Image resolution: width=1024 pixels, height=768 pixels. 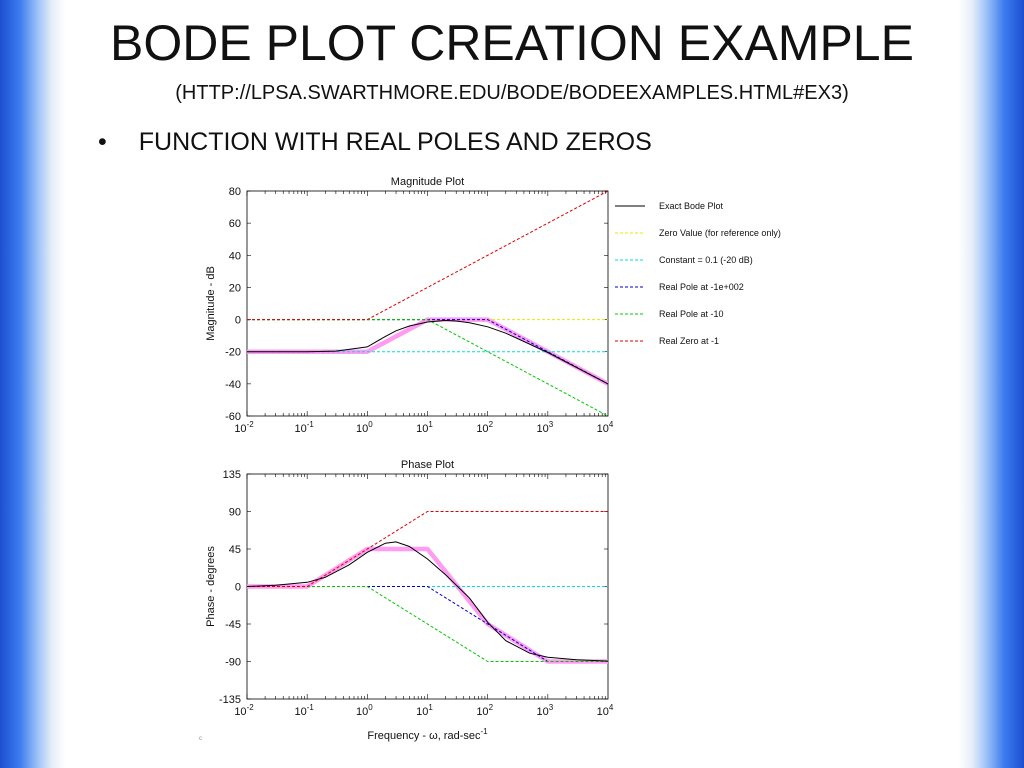 What do you see at coordinates (512, 43) in the screenshot?
I see `slide-title: BODE PLOT CREATION EXAMPLE` at bounding box center [512, 43].